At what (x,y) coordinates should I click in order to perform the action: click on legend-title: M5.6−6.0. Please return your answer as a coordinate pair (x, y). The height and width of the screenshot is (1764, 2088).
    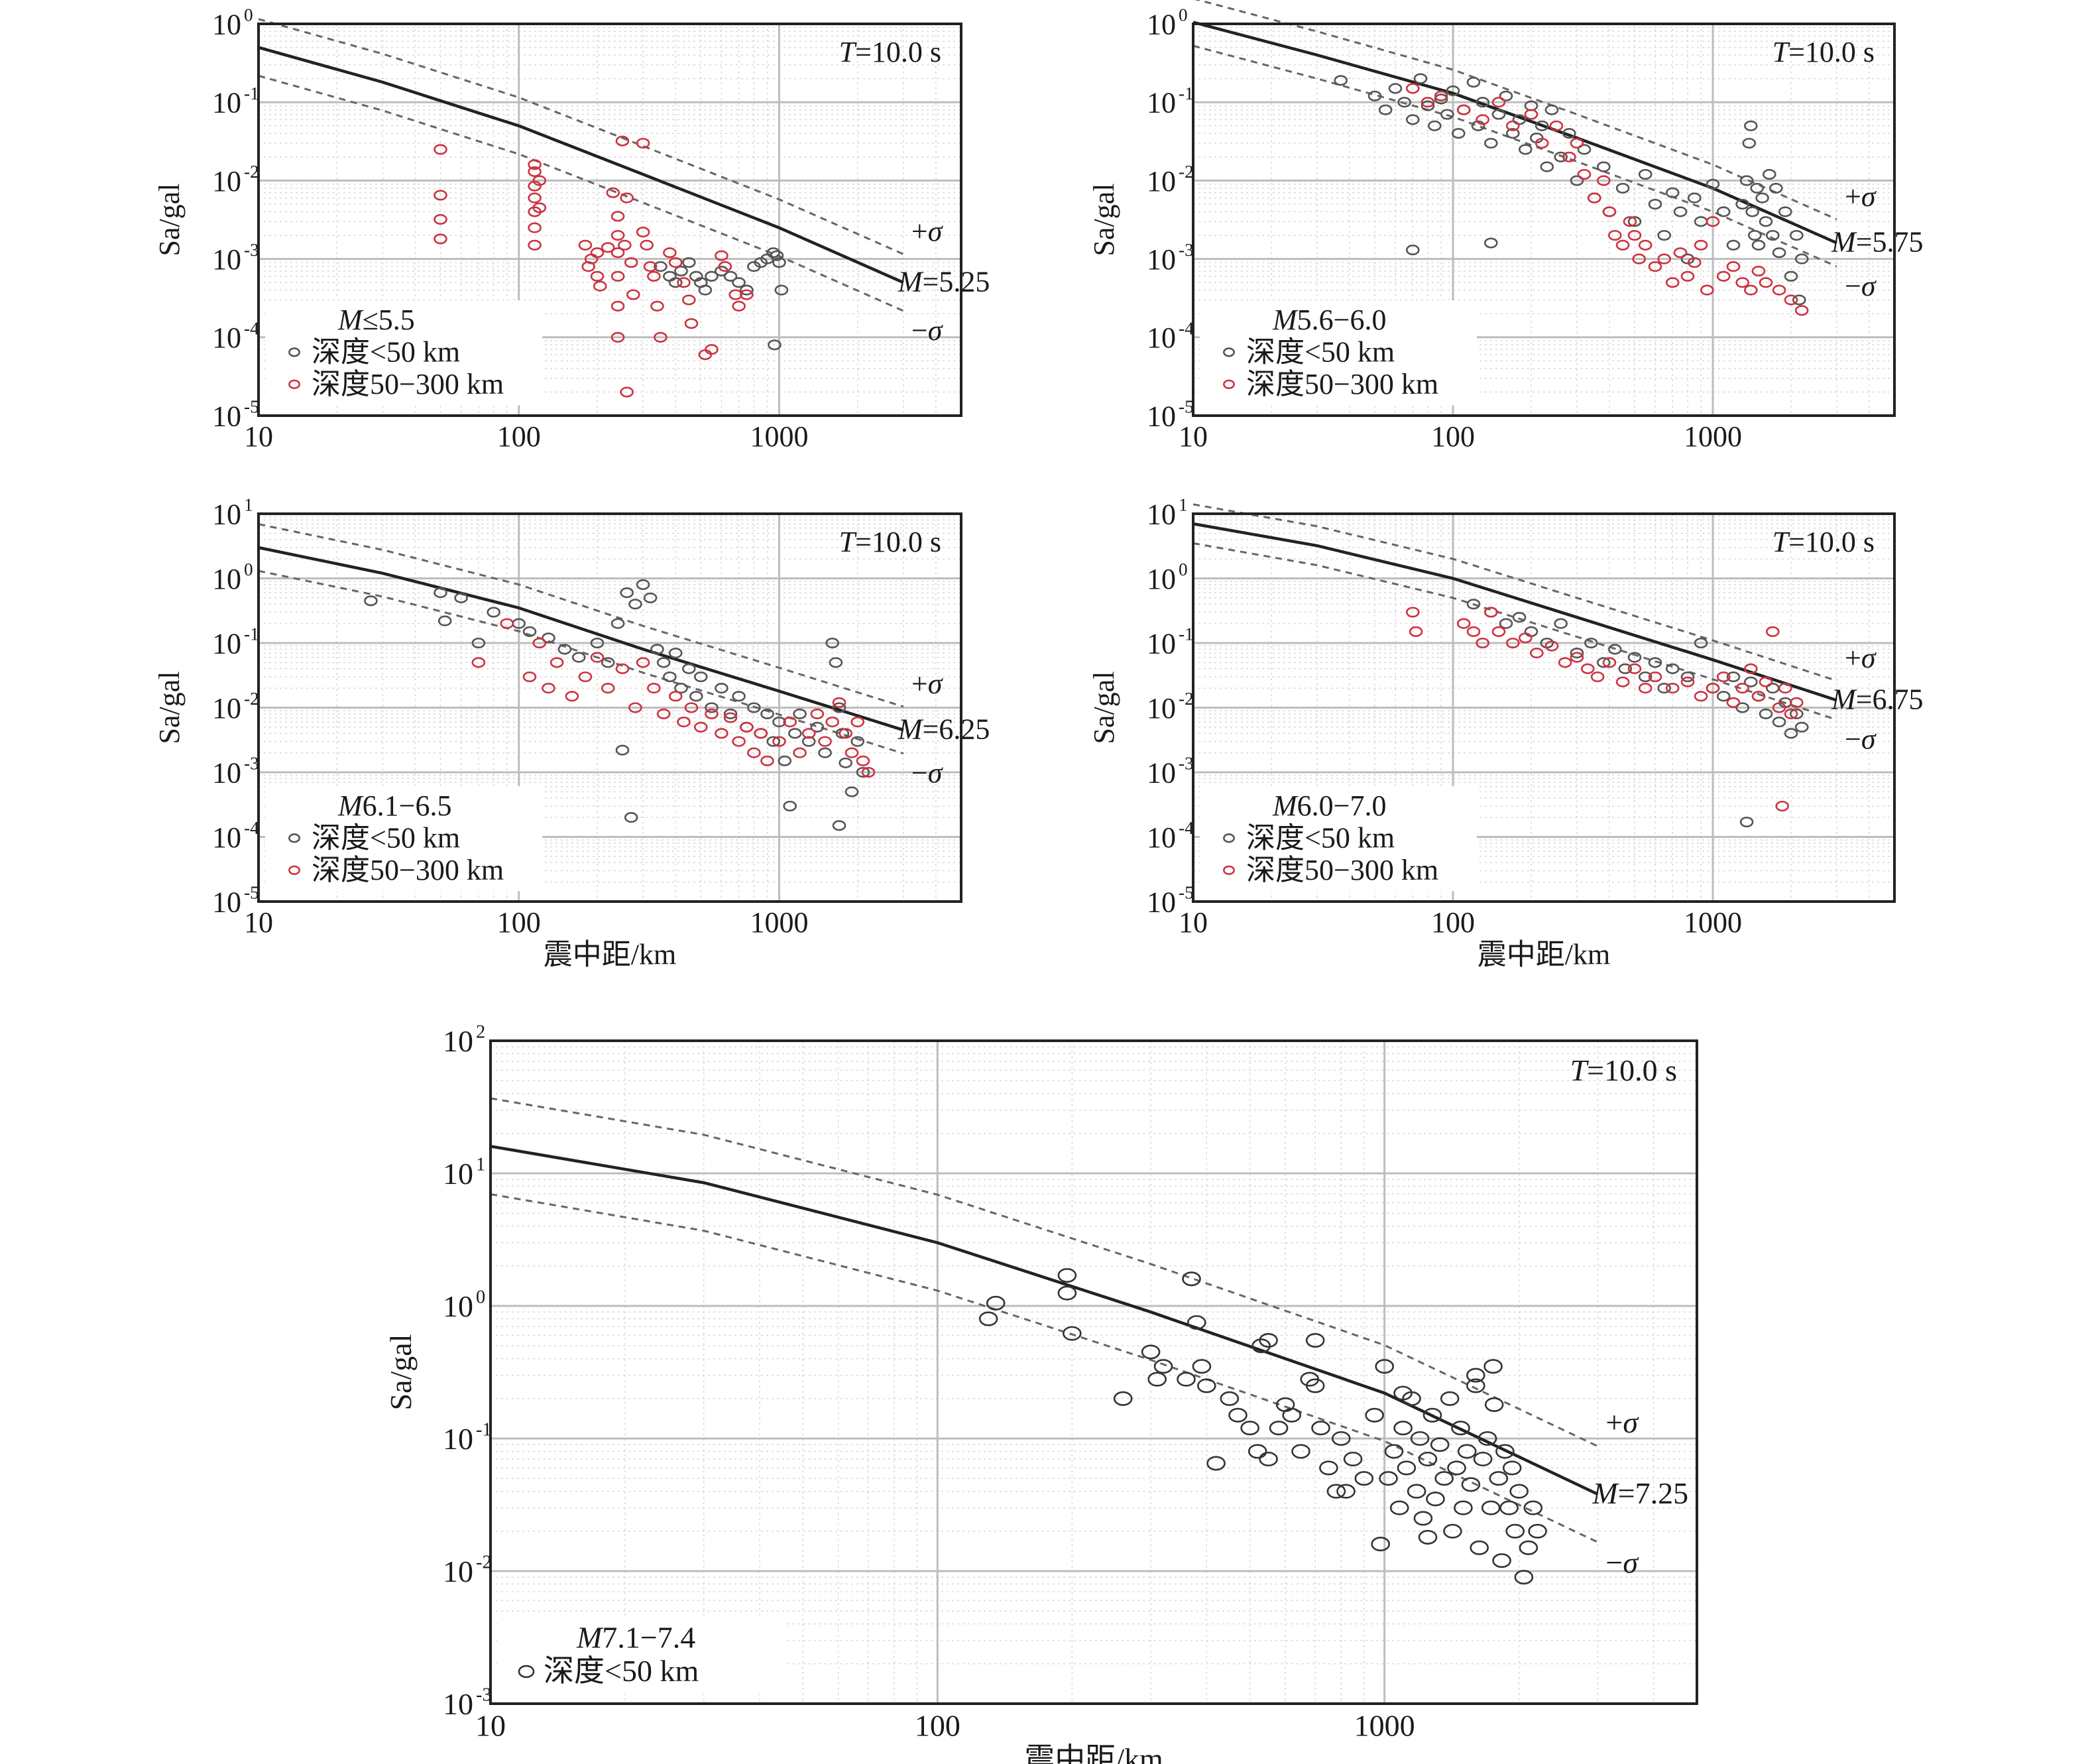
    Looking at the image, I should click on (1329, 320).